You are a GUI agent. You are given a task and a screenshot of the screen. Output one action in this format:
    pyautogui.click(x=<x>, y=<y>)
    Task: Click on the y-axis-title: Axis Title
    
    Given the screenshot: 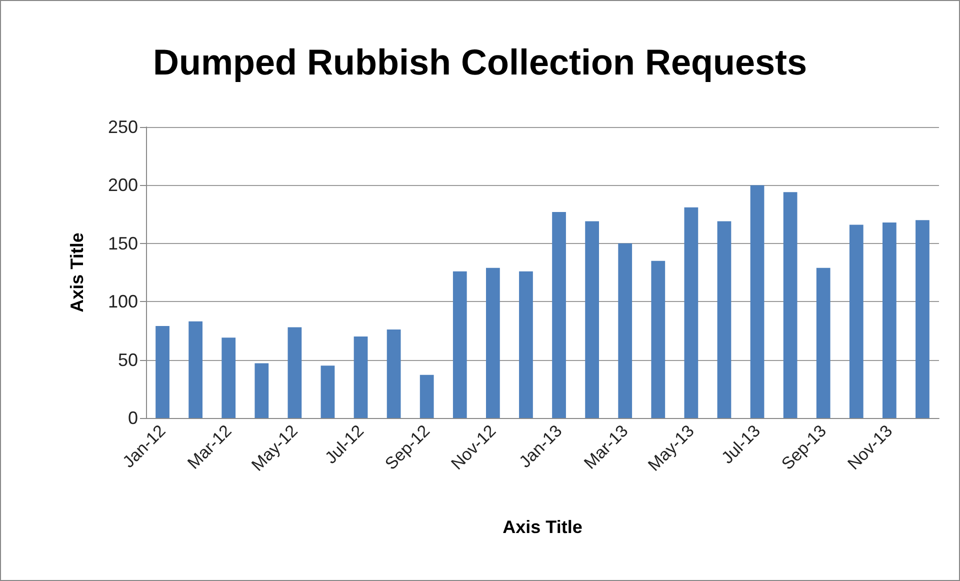 What is the action you would take?
    pyautogui.click(x=77, y=272)
    